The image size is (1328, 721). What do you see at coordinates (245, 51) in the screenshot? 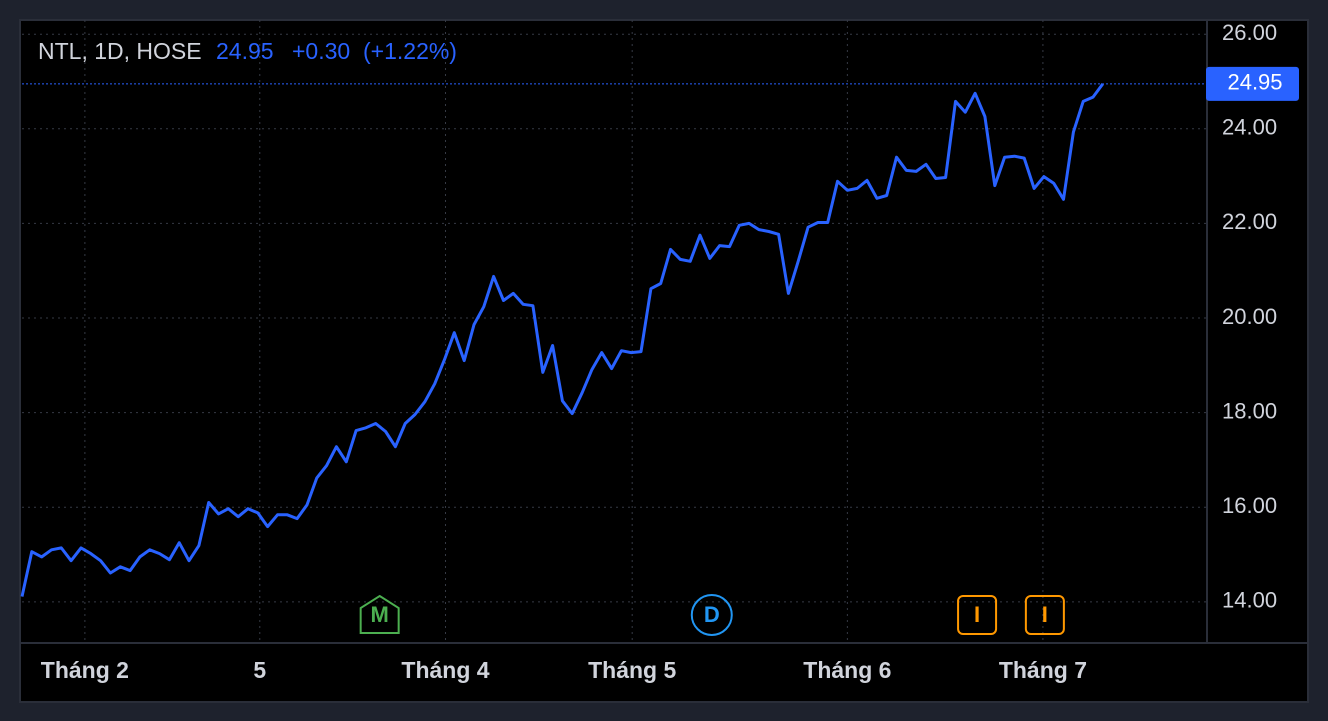
I see `last-price: 24.95` at bounding box center [245, 51].